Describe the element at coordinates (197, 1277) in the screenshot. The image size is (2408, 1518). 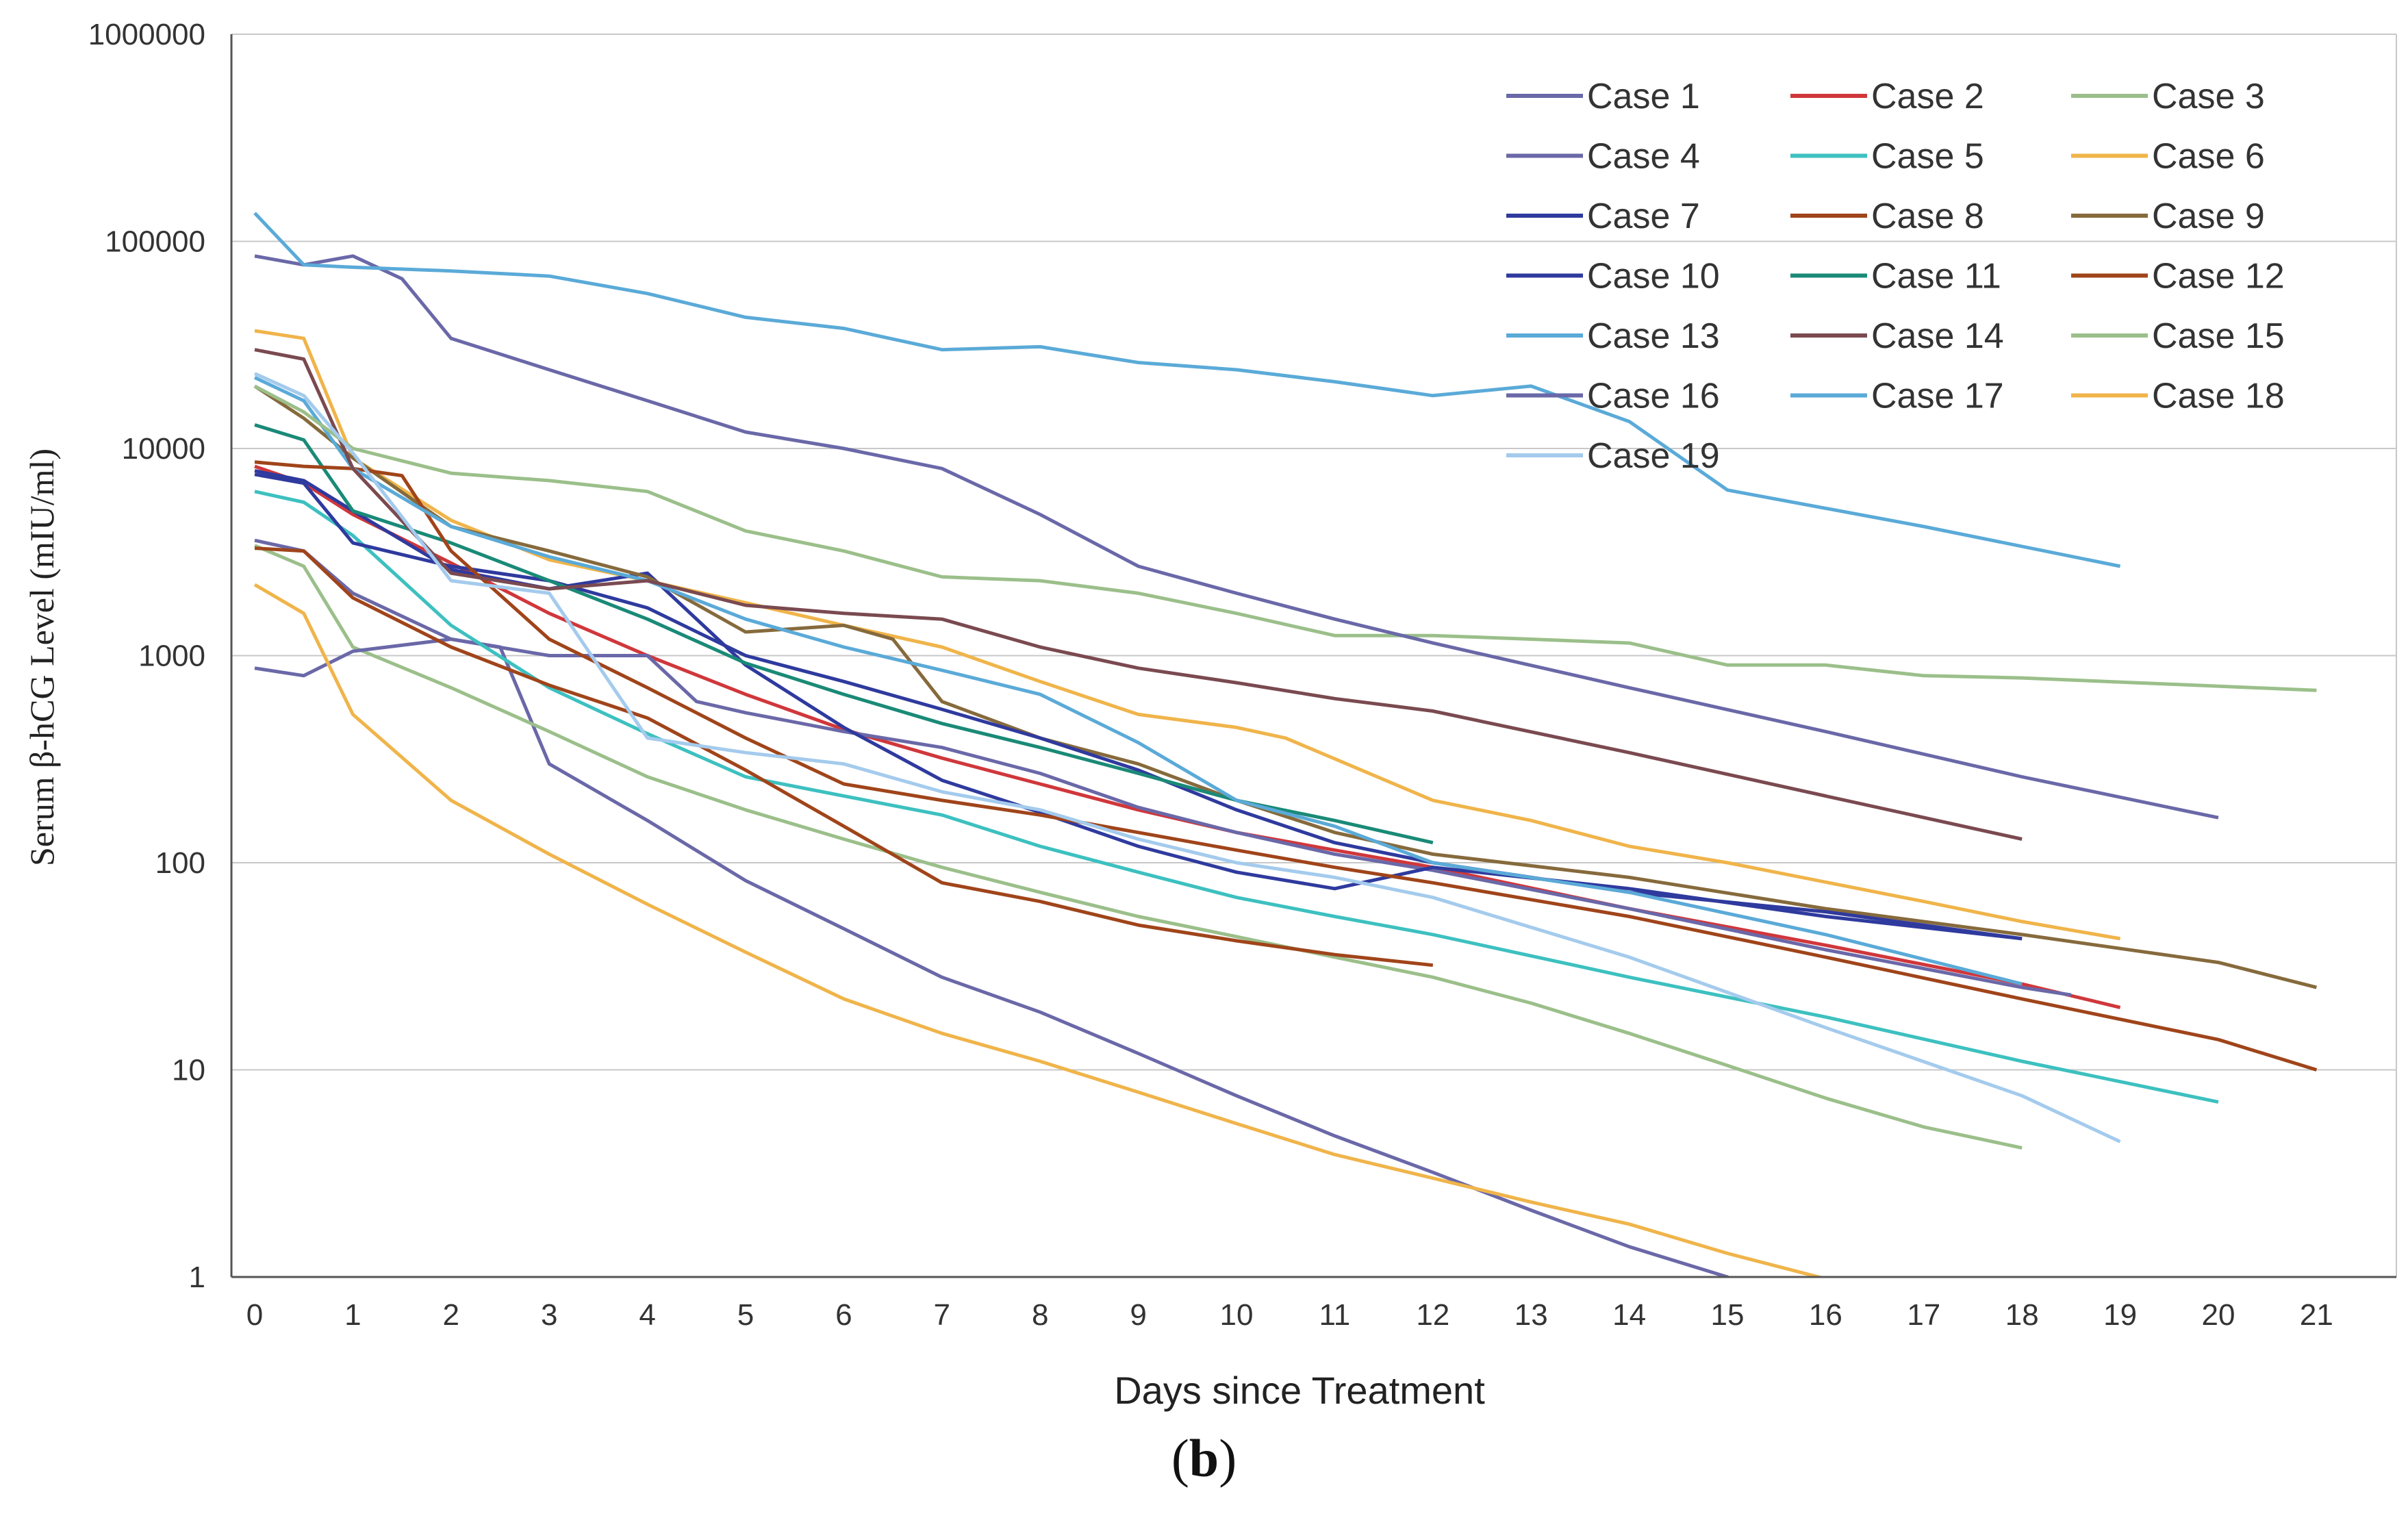
I see `y-tick-label: 1` at that location.